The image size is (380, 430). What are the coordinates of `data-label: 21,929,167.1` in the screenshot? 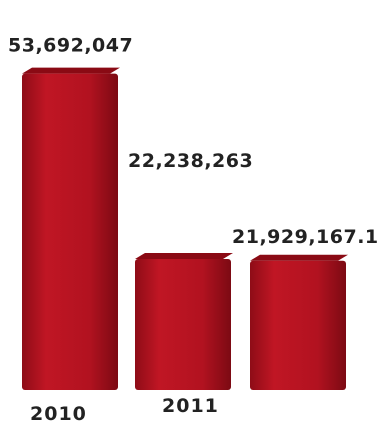 It's located at (305, 237).